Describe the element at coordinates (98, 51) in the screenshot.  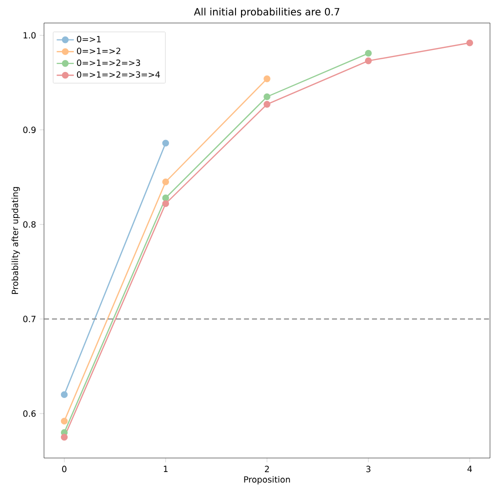
I see `legend-label: 0=>1=>2` at that location.